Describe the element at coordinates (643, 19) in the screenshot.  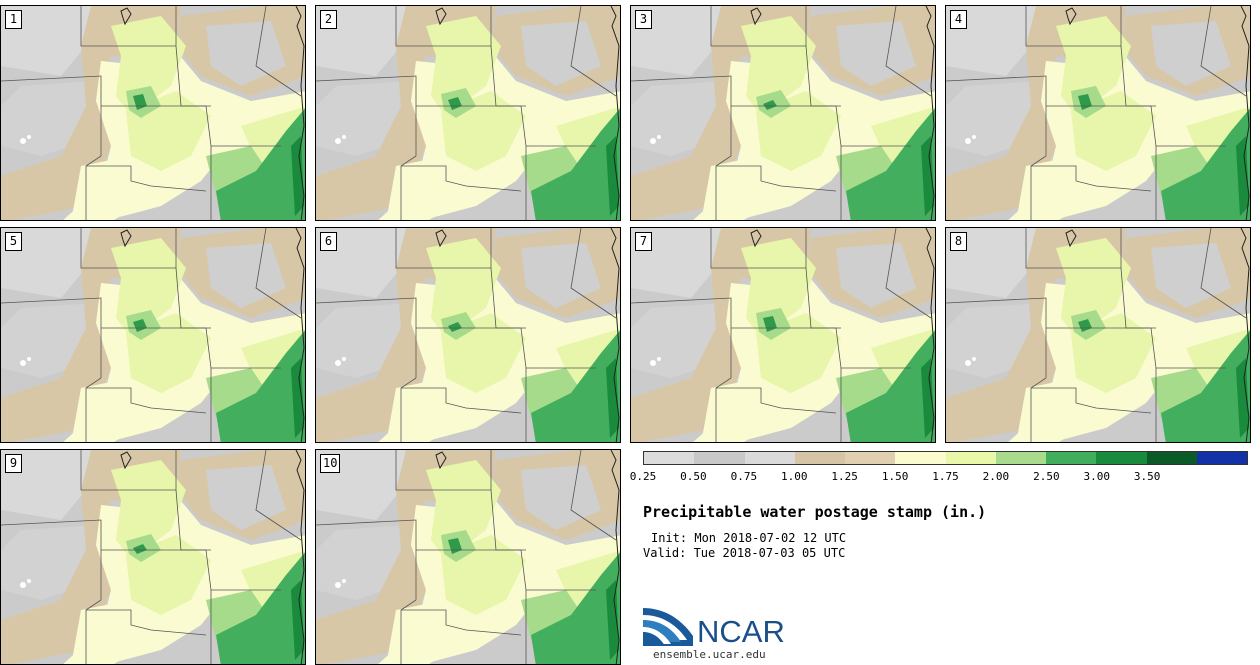
I see `stamp-number-label: 3` at that location.